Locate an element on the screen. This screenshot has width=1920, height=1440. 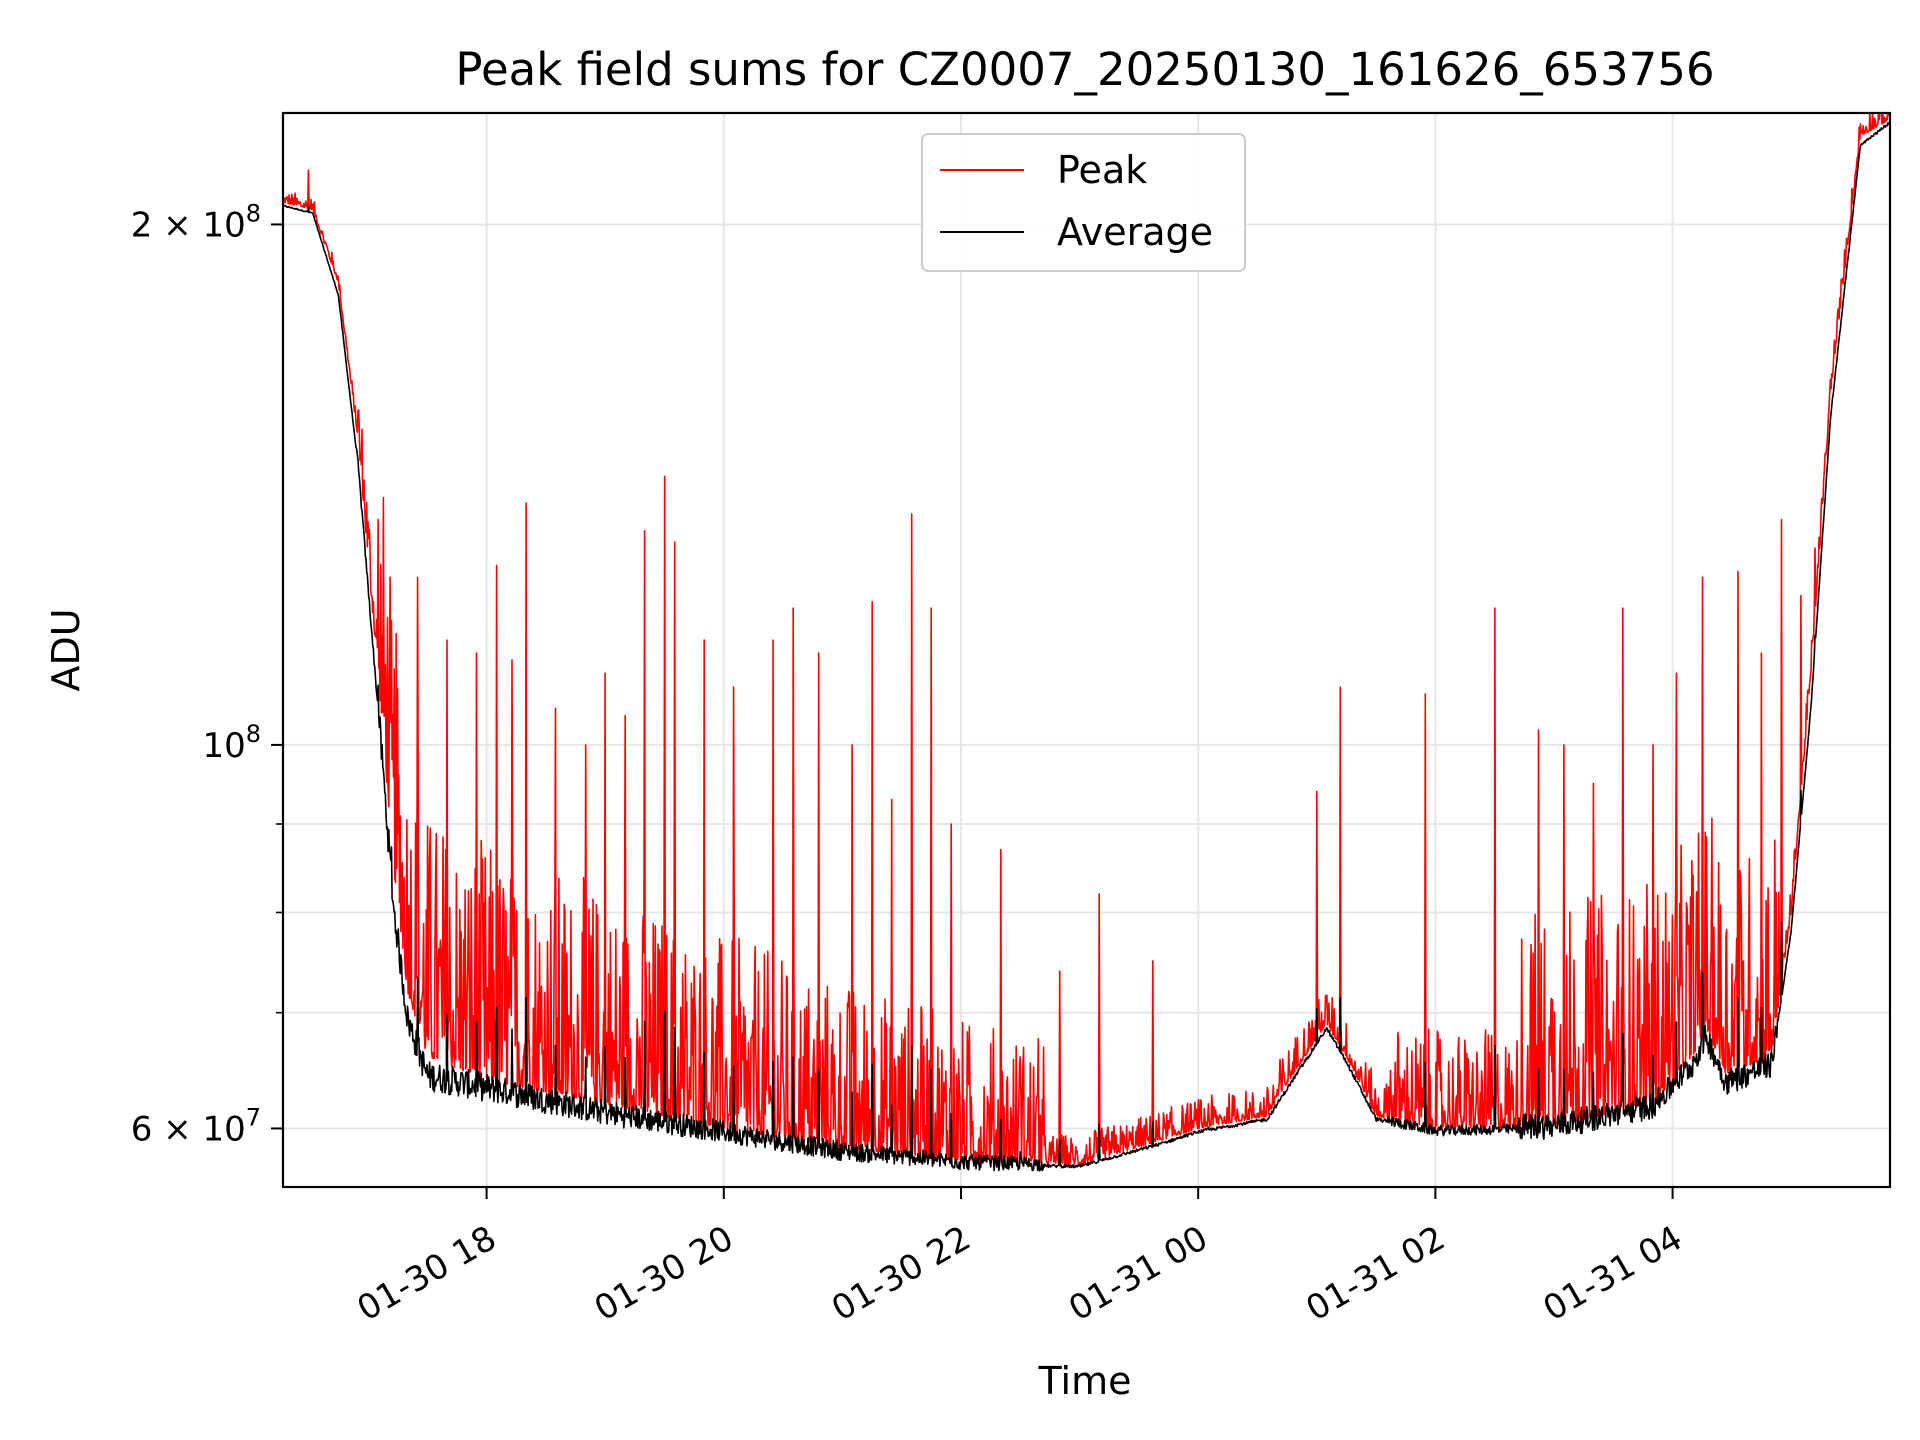
legend-label-peak: Peak is located at coordinates (1102, 170).